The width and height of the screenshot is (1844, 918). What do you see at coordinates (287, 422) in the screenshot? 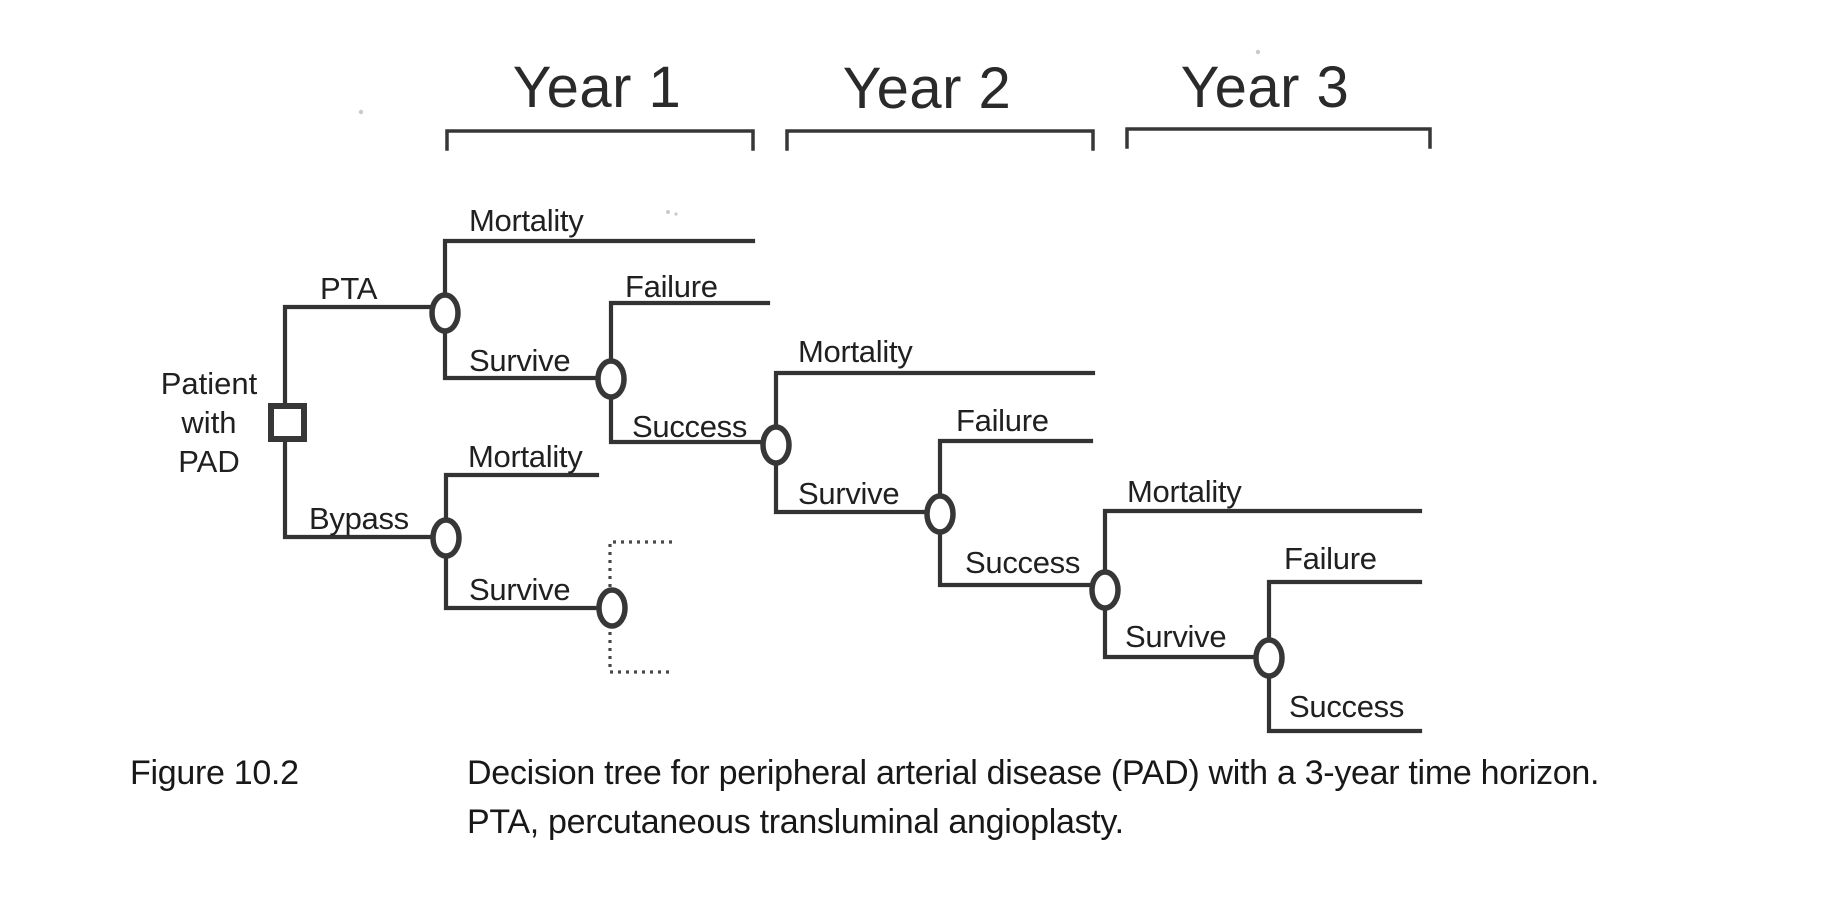
I see `decision-node-root` at bounding box center [287, 422].